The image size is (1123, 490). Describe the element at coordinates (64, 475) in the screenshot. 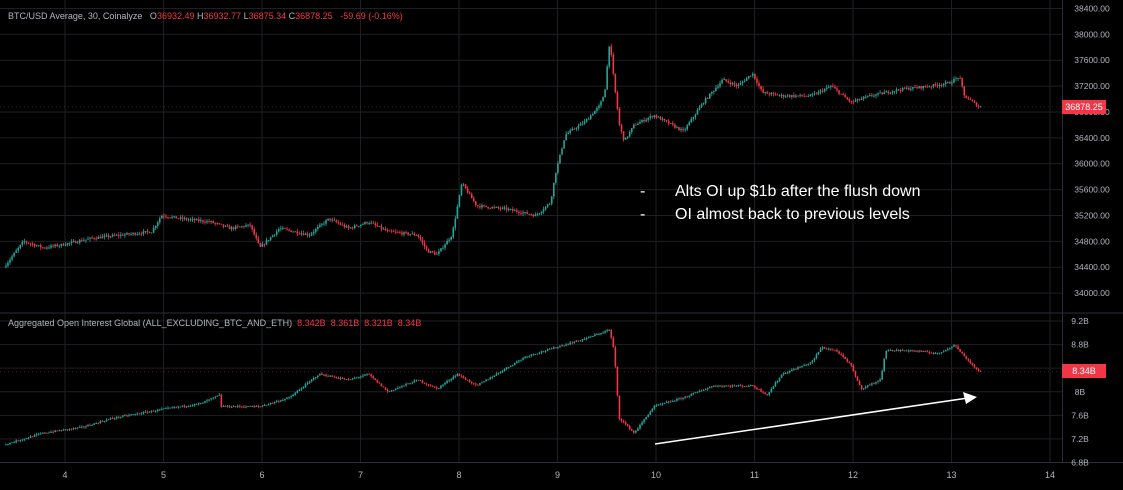

I see `x-tick-label: 4` at that location.